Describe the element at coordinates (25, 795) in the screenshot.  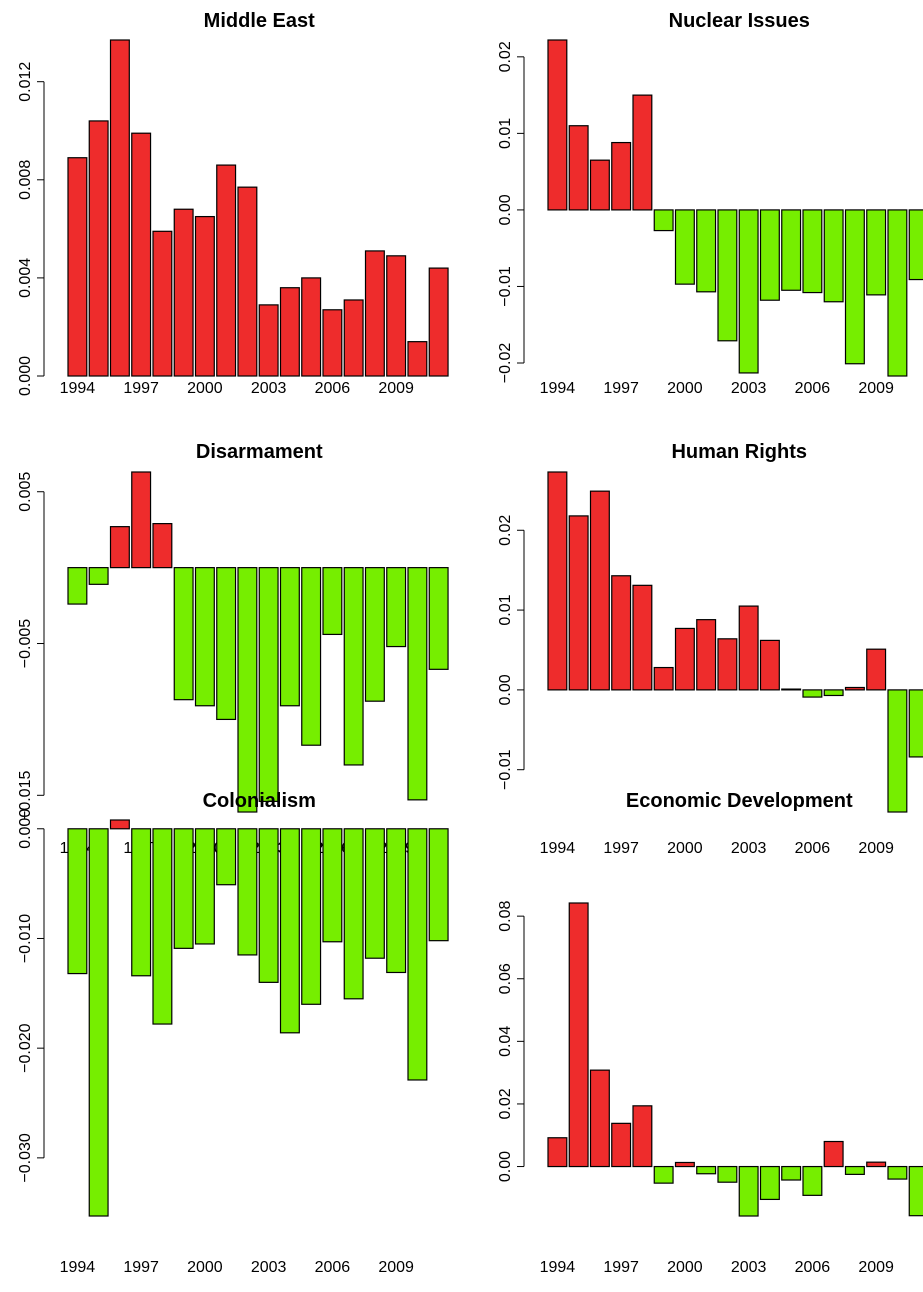
I see `y-tick-label: −0.015` at that location.